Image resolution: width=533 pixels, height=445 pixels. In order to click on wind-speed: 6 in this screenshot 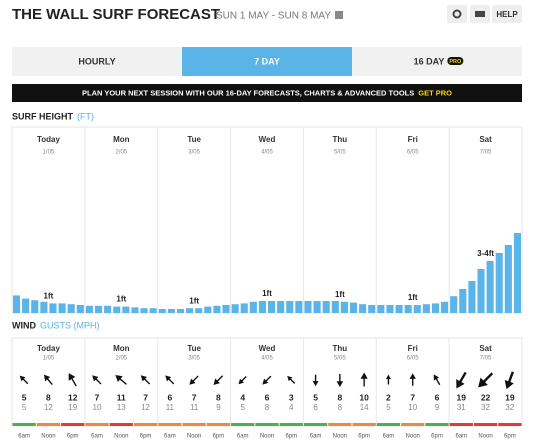, I will do `click(267, 397)`.